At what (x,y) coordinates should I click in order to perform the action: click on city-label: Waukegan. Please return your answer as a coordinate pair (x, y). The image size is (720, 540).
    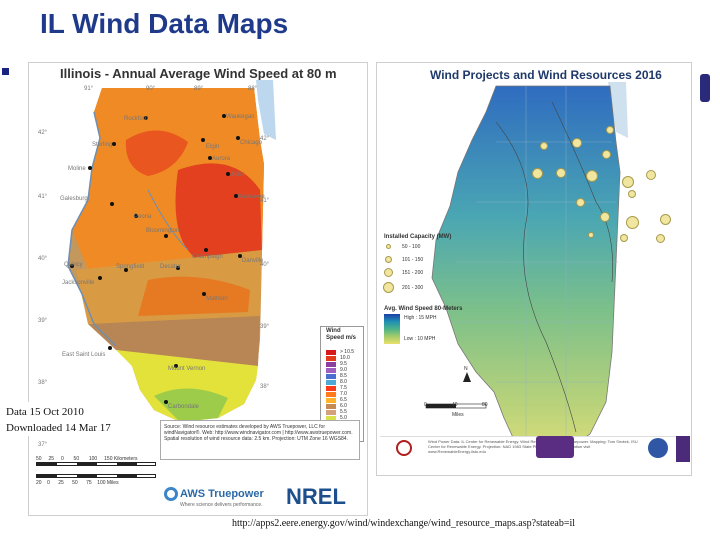
    Looking at the image, I should click on (240, 117).